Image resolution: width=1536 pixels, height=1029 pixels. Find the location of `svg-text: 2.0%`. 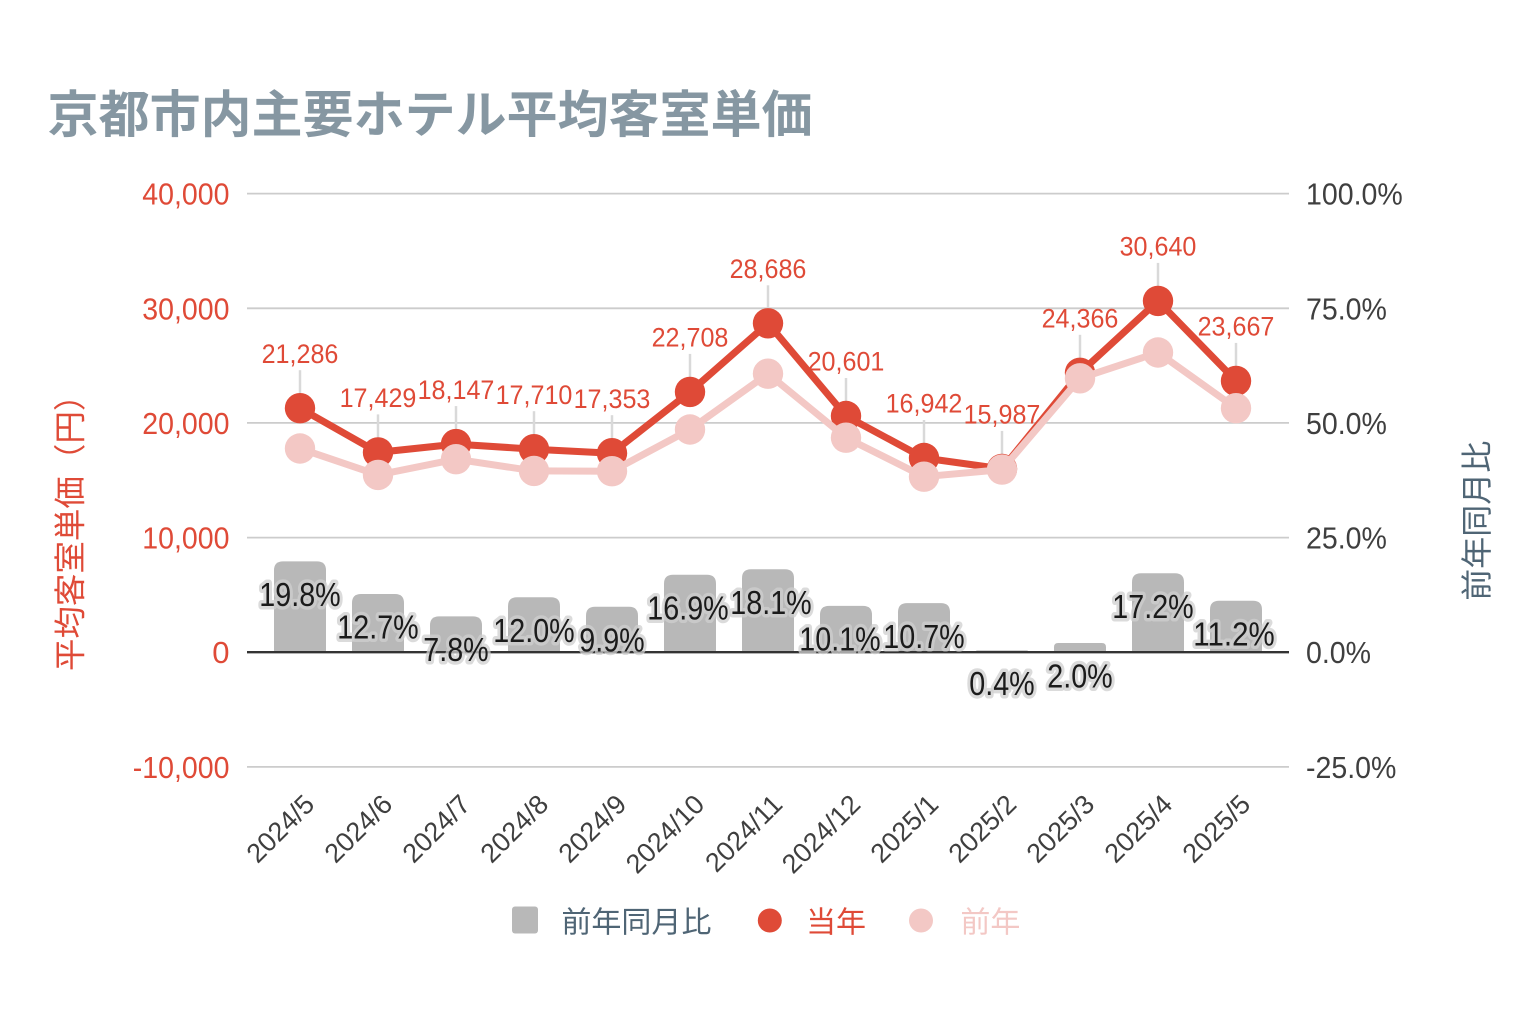

svg-text: 2.0% is located at coordinates (1079, 676).